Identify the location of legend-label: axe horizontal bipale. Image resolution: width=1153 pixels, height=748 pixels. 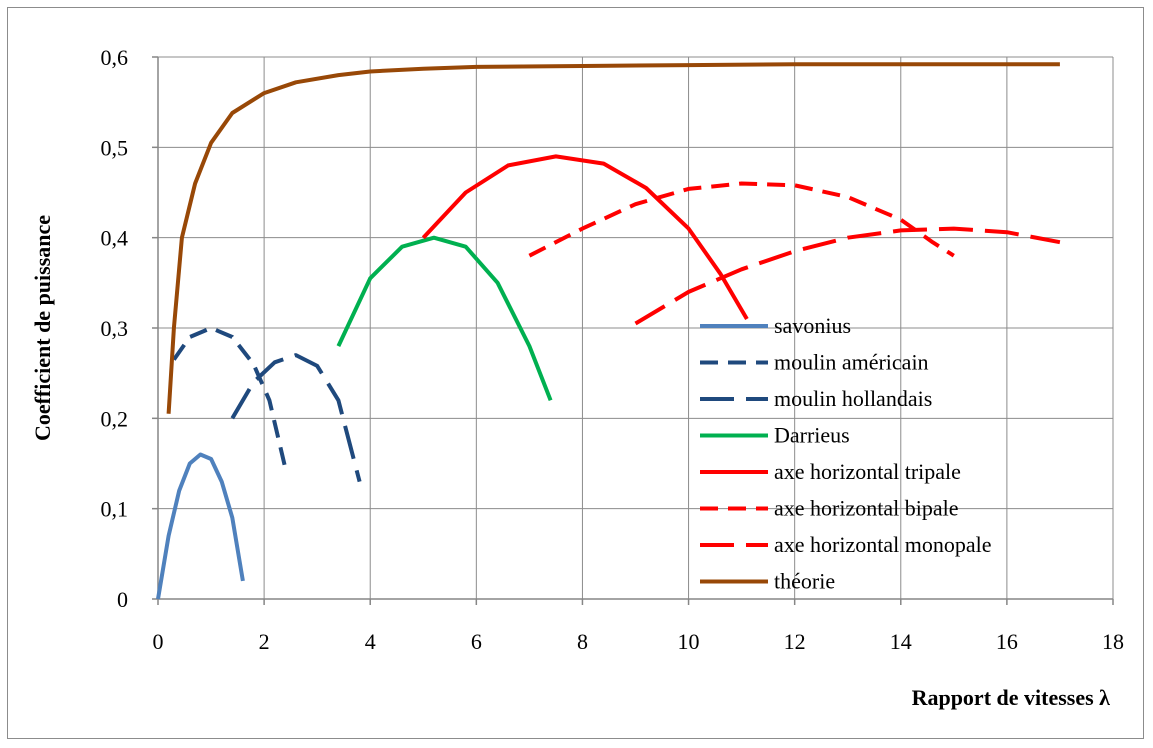
(866, 508).